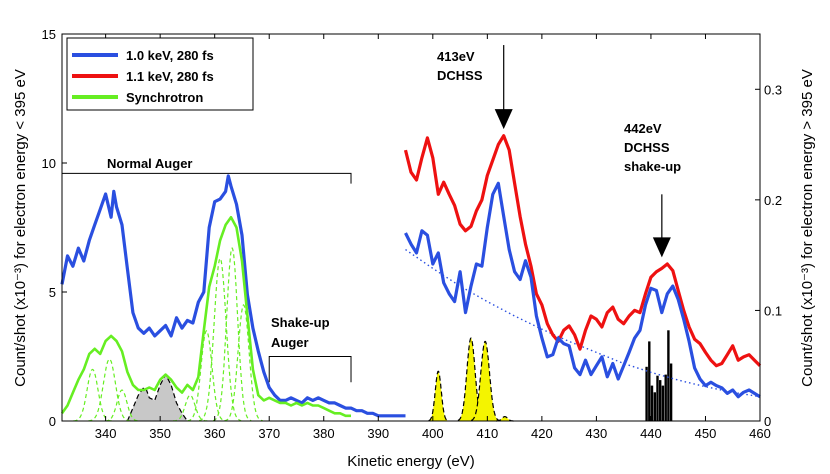  What do you see at coordinates (170, 55) in the screenshot?
I see `legend-label-blue: 1.0 keV, 280 fs` at bounding box center [170, 55].